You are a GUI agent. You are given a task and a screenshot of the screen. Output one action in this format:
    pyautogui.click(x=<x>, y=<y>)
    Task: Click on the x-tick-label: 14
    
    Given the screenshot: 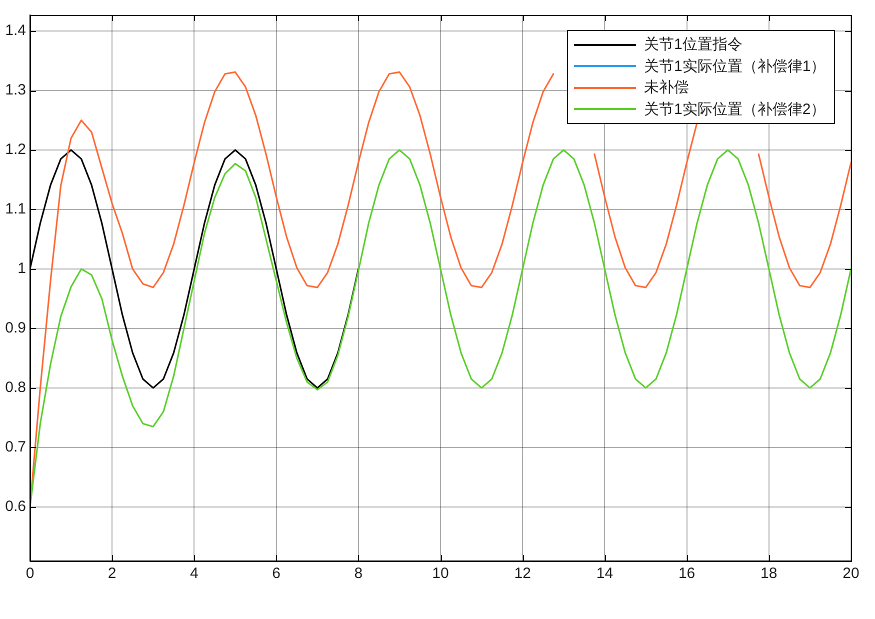 What is the action you would take?
    pyautogui.click(x=605, y=573)
    